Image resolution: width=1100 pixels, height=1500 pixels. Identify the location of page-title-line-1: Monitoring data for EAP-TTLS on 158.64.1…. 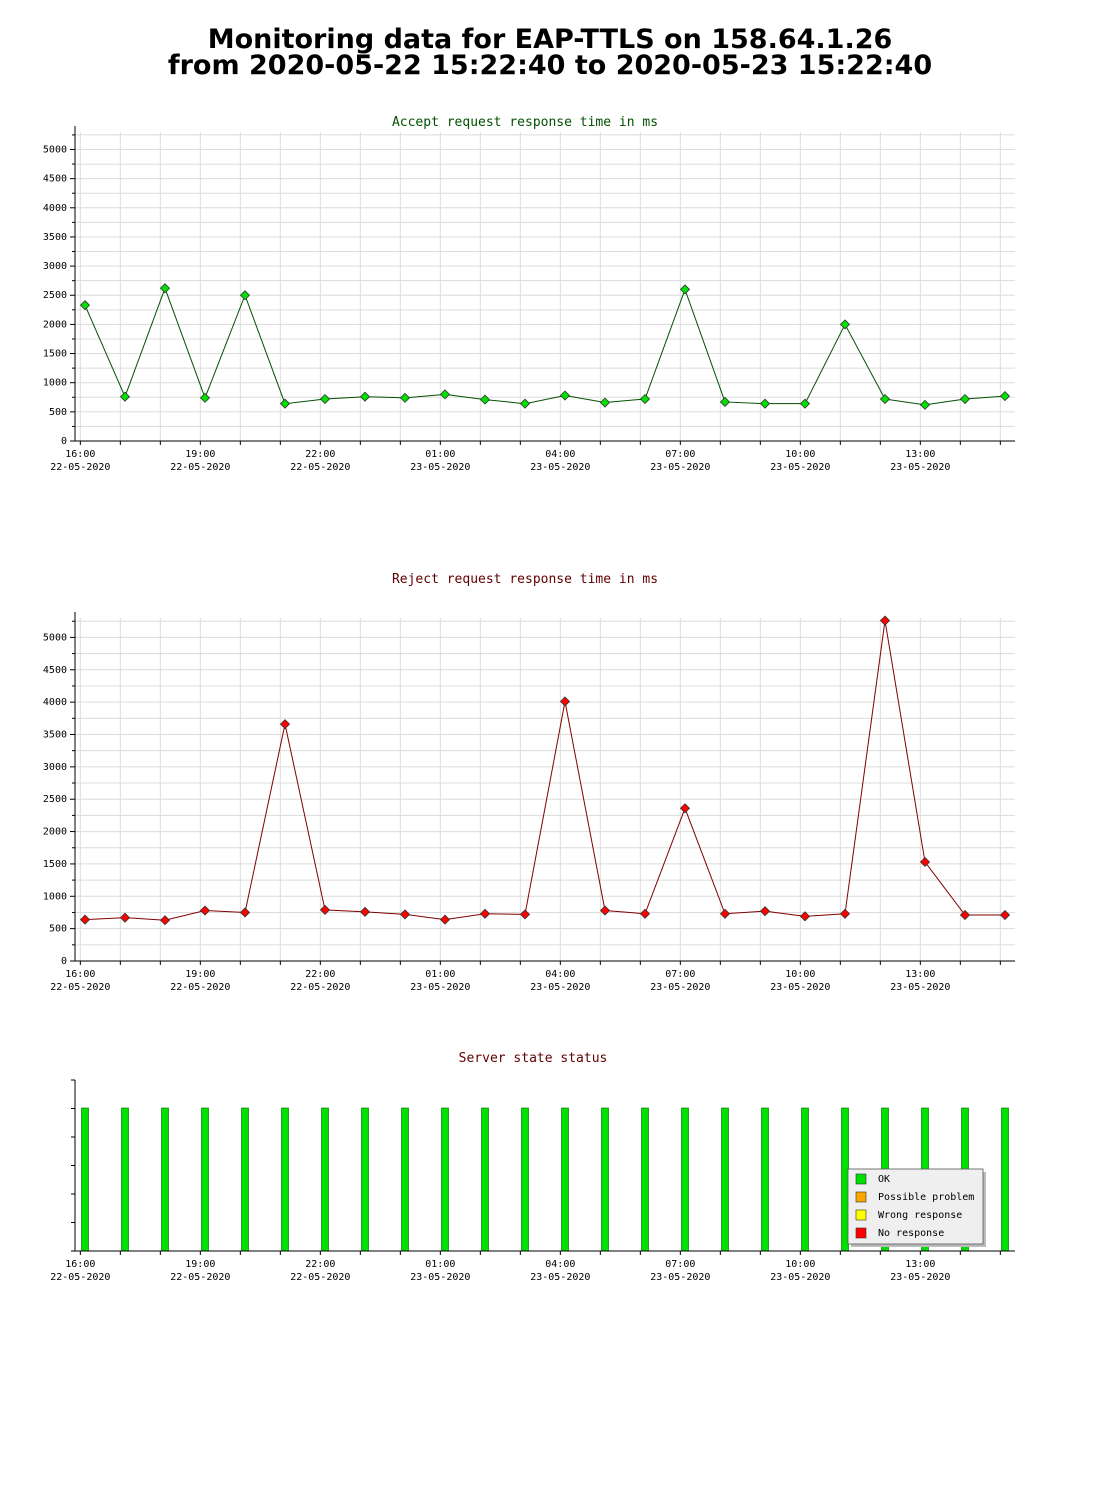
(550, 39).